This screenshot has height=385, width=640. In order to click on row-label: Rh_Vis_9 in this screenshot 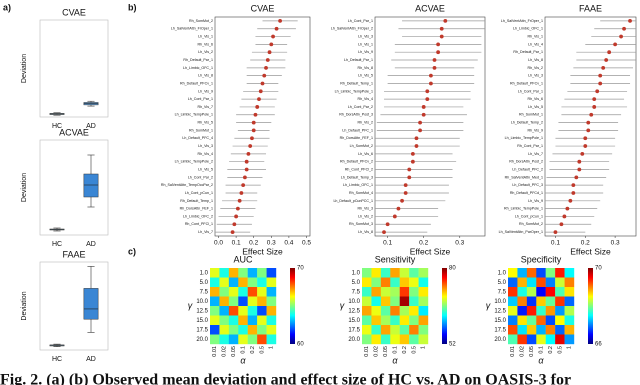, I will do `click(535, 130)`.